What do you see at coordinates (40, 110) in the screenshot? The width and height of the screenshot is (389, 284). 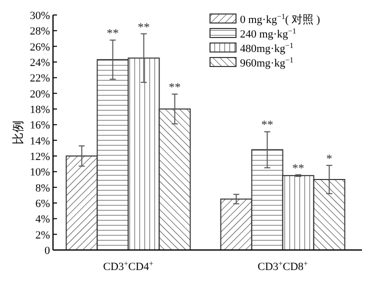 I see `y-tick-label: 18%` at bounding box center [40, 110].